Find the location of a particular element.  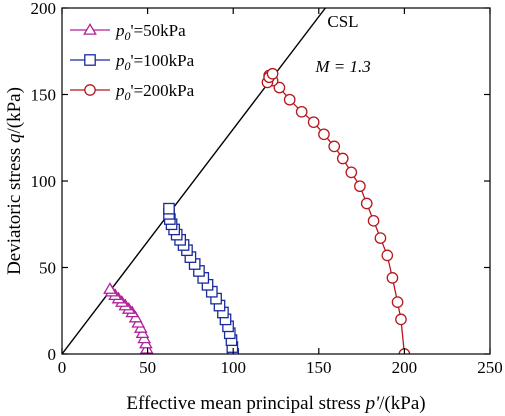

y-tick-label: 200 is located at coordinates (44, 9).